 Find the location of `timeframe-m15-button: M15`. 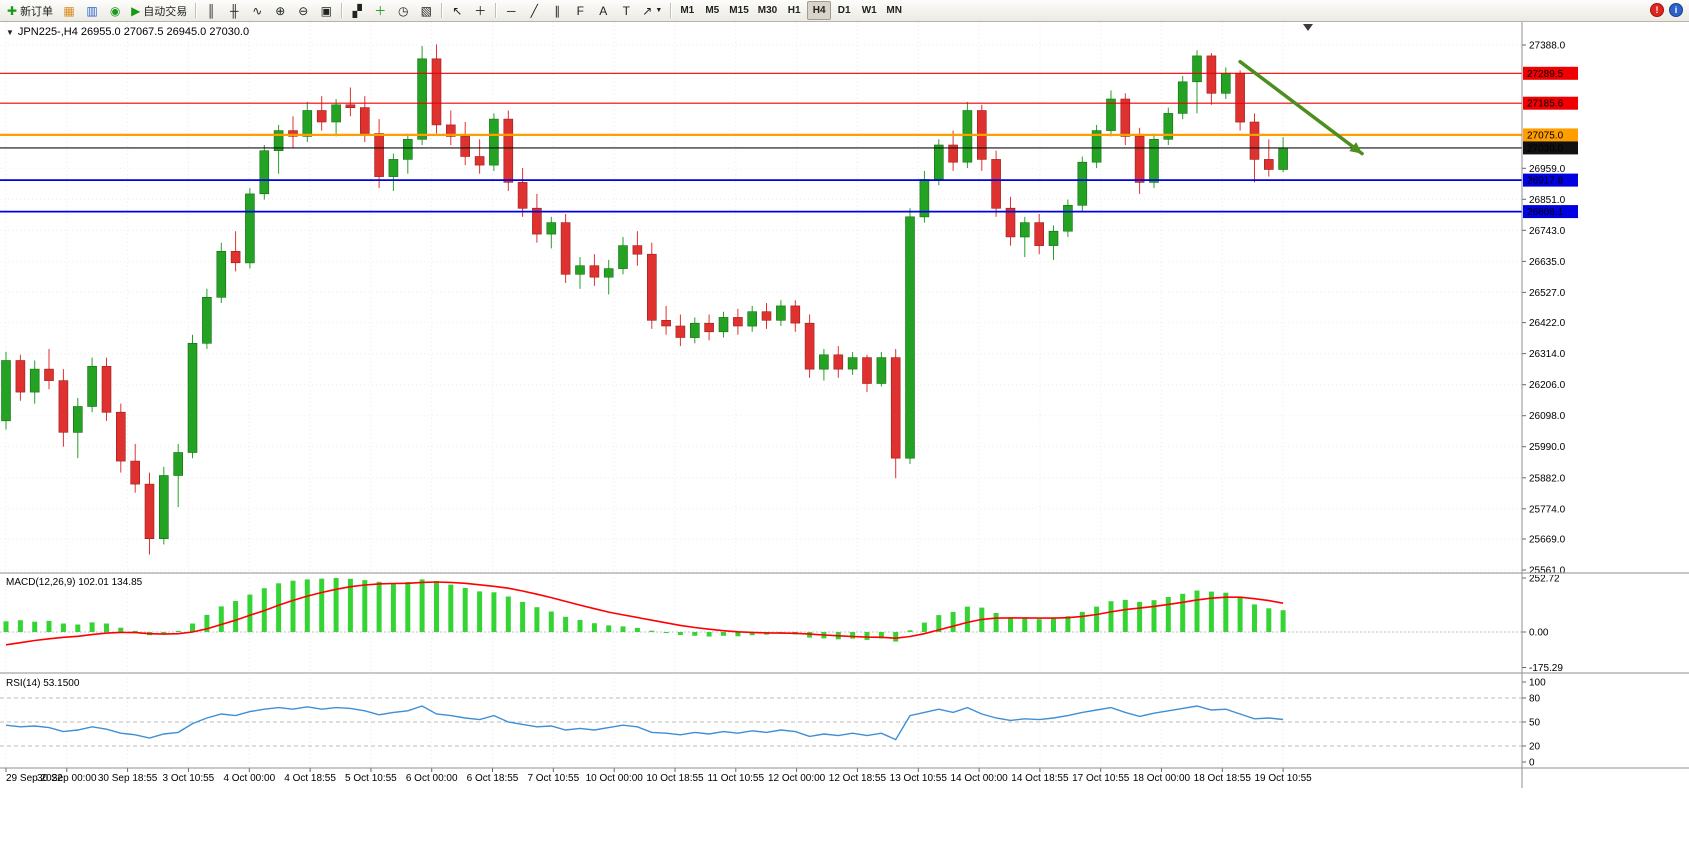

timeframe-m15-button: M15 is located at coordinates (738, 10).